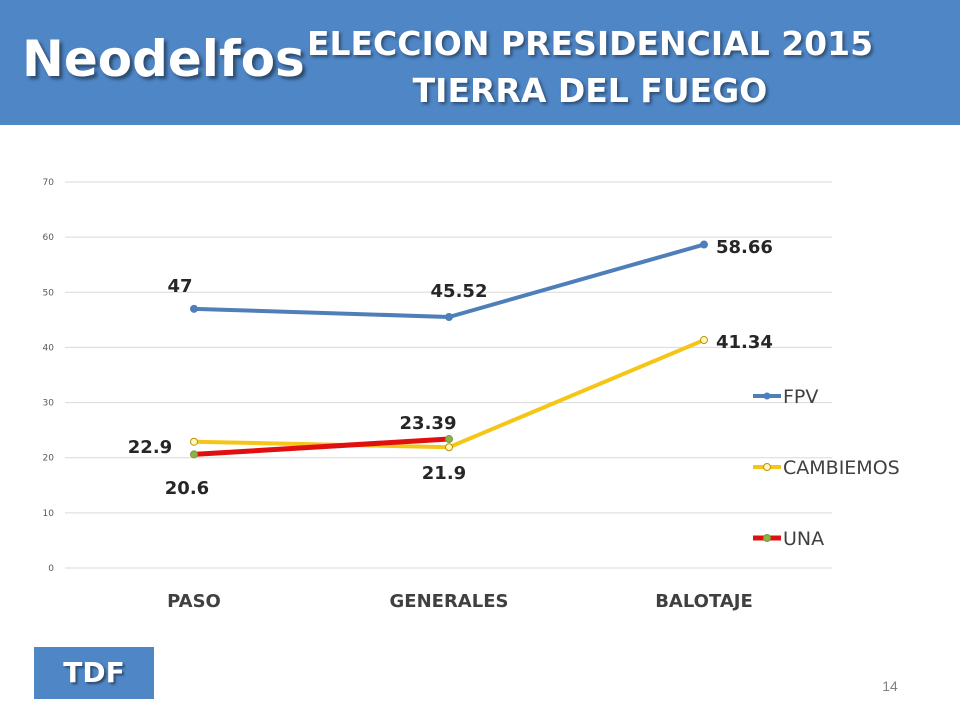  I want to click on legend-label-cambiemos: CAMBIEMOS, so click(841, 468).